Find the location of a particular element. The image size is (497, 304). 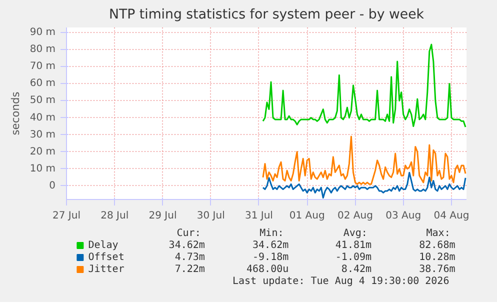

text: 38.76m is located at coordinates (437, 269).